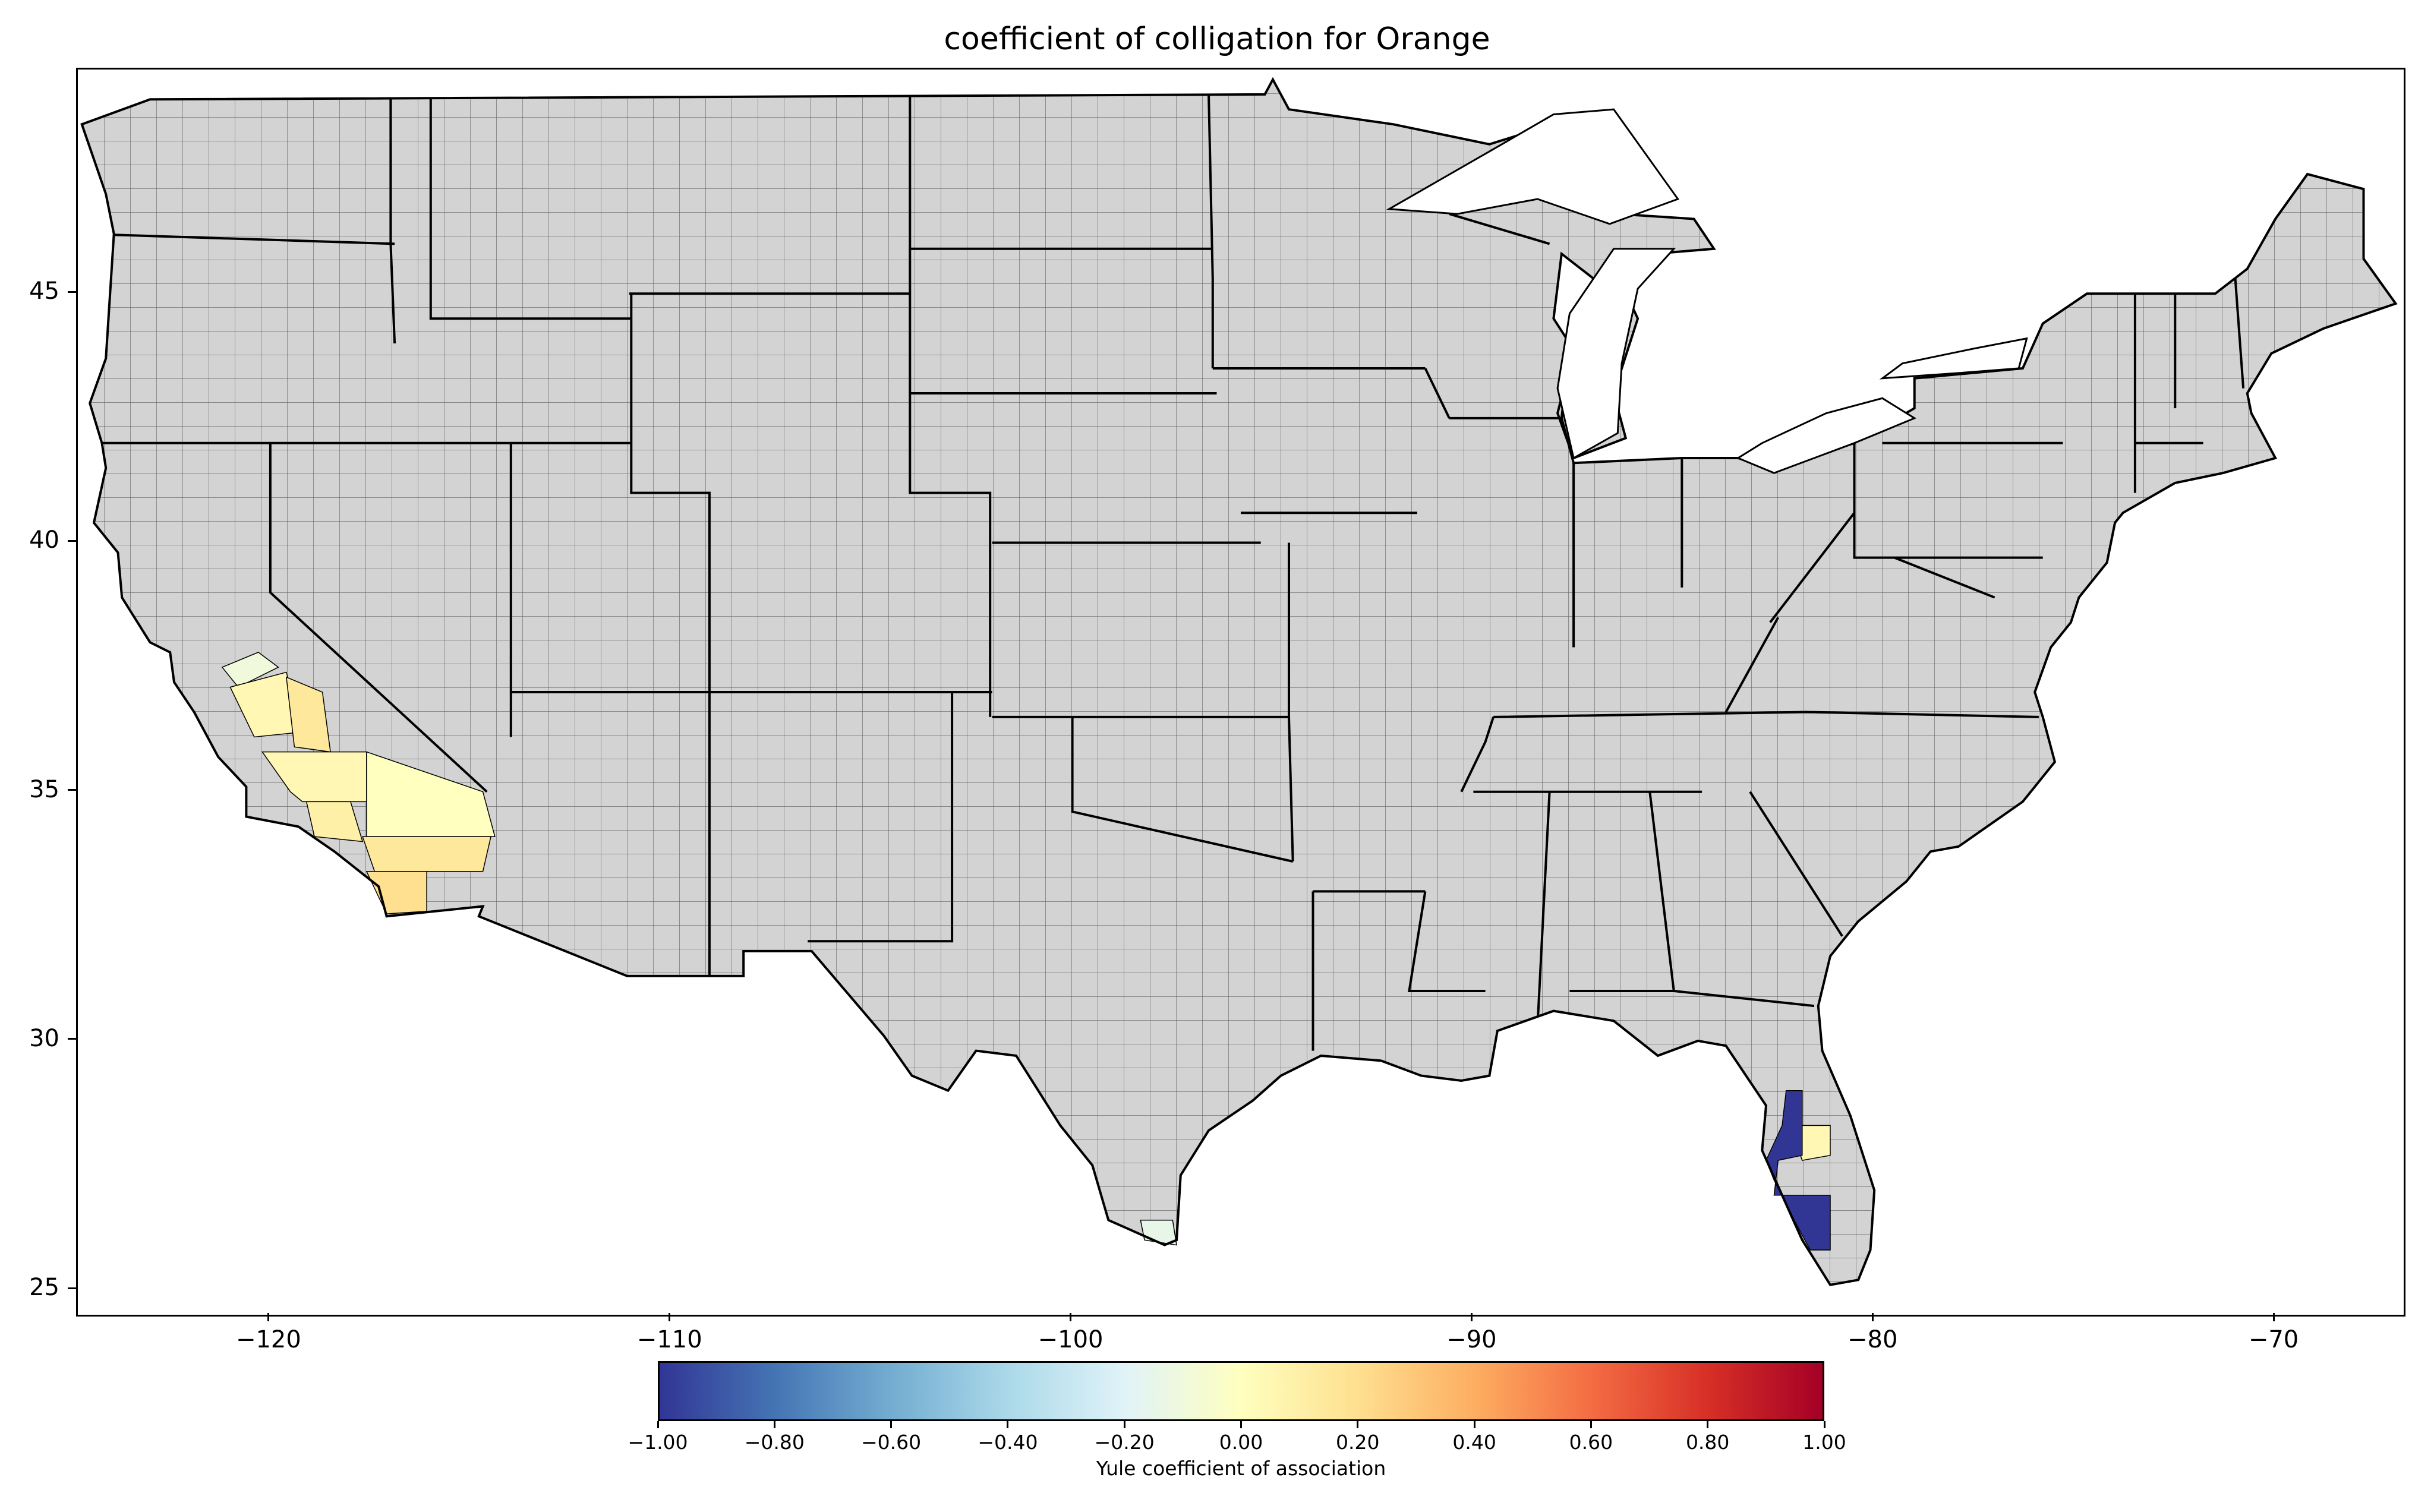  Describe the element at coordinates (1217, 39) in the screenshot. I see `chart-title: coefficient of colligation for Orange` at that location.